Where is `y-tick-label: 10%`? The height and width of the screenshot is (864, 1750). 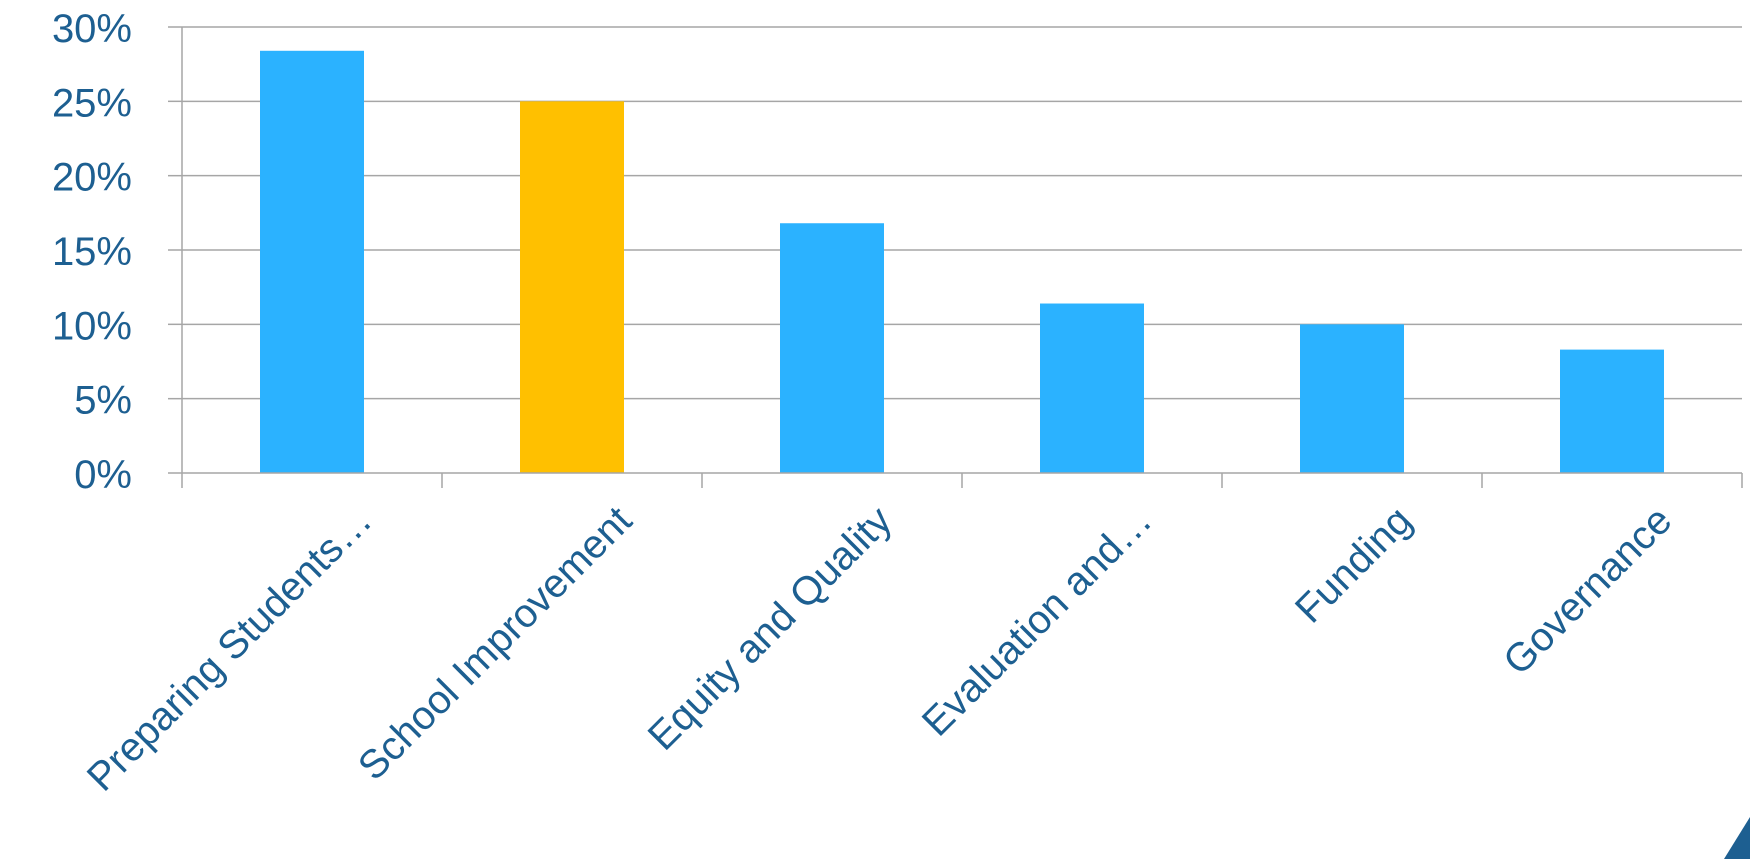
y-tick-label: 10% is located at coordinates (92, 326).